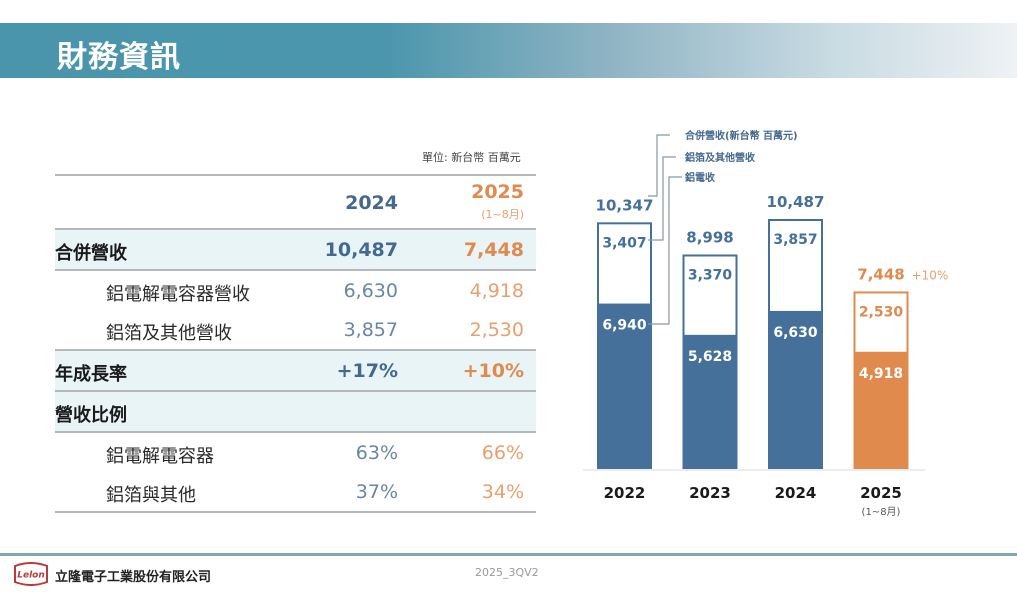 This screenshot has height=592, width=1017. I want to click on bar-segment-foil-2024, so click(795, 266).